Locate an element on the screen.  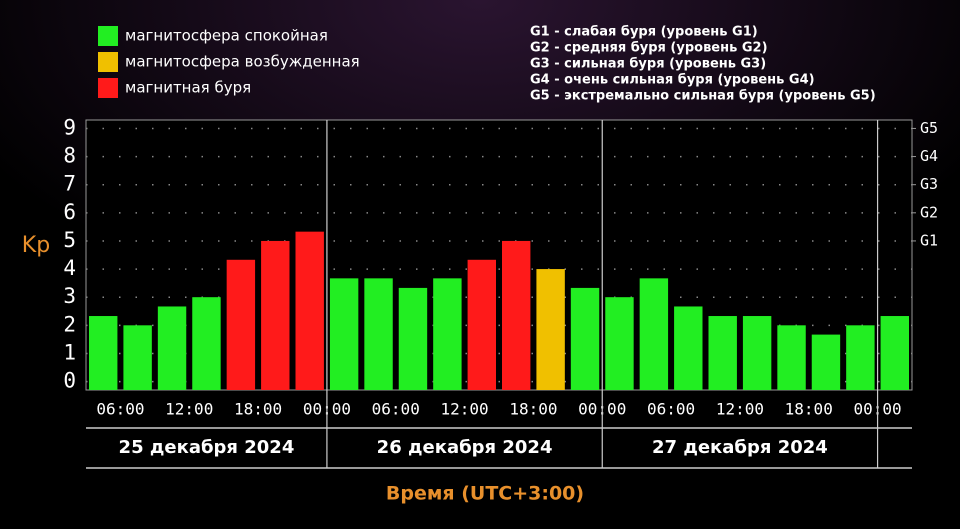
y-tick-label: 2 is located at coordinates (69, 324).